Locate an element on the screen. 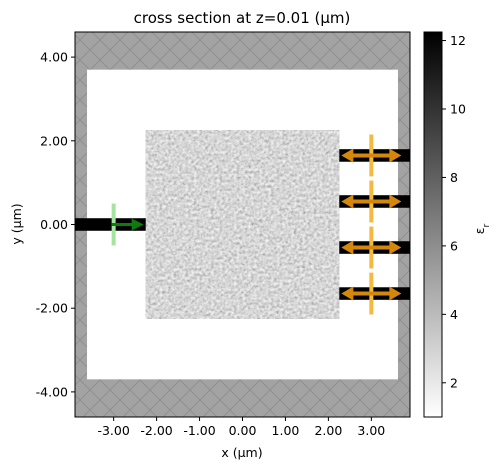  pml-right is located at coordinates (403, 224).